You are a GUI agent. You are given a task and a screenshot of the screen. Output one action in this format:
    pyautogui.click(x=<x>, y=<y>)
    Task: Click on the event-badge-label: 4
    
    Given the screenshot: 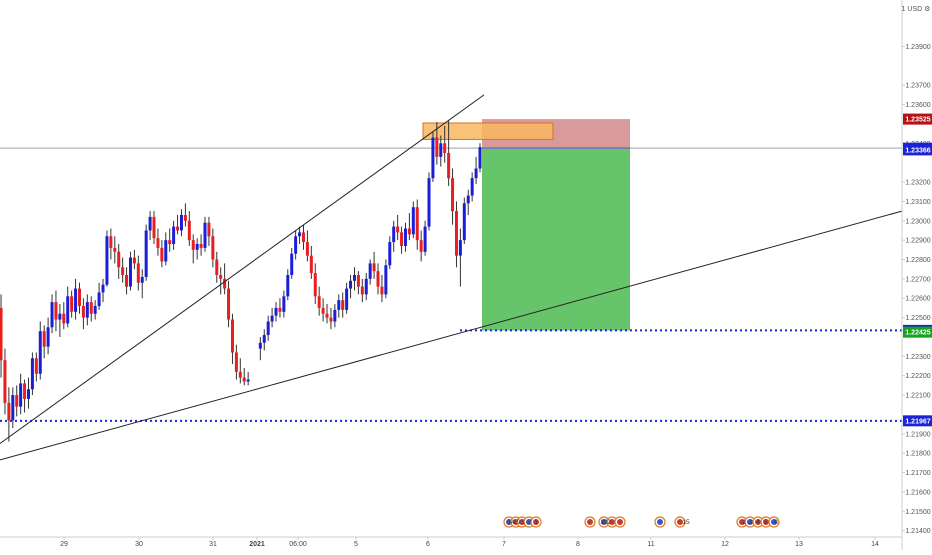 What is the action you would take?
    pyautogui.click(x=758, y=522)
    